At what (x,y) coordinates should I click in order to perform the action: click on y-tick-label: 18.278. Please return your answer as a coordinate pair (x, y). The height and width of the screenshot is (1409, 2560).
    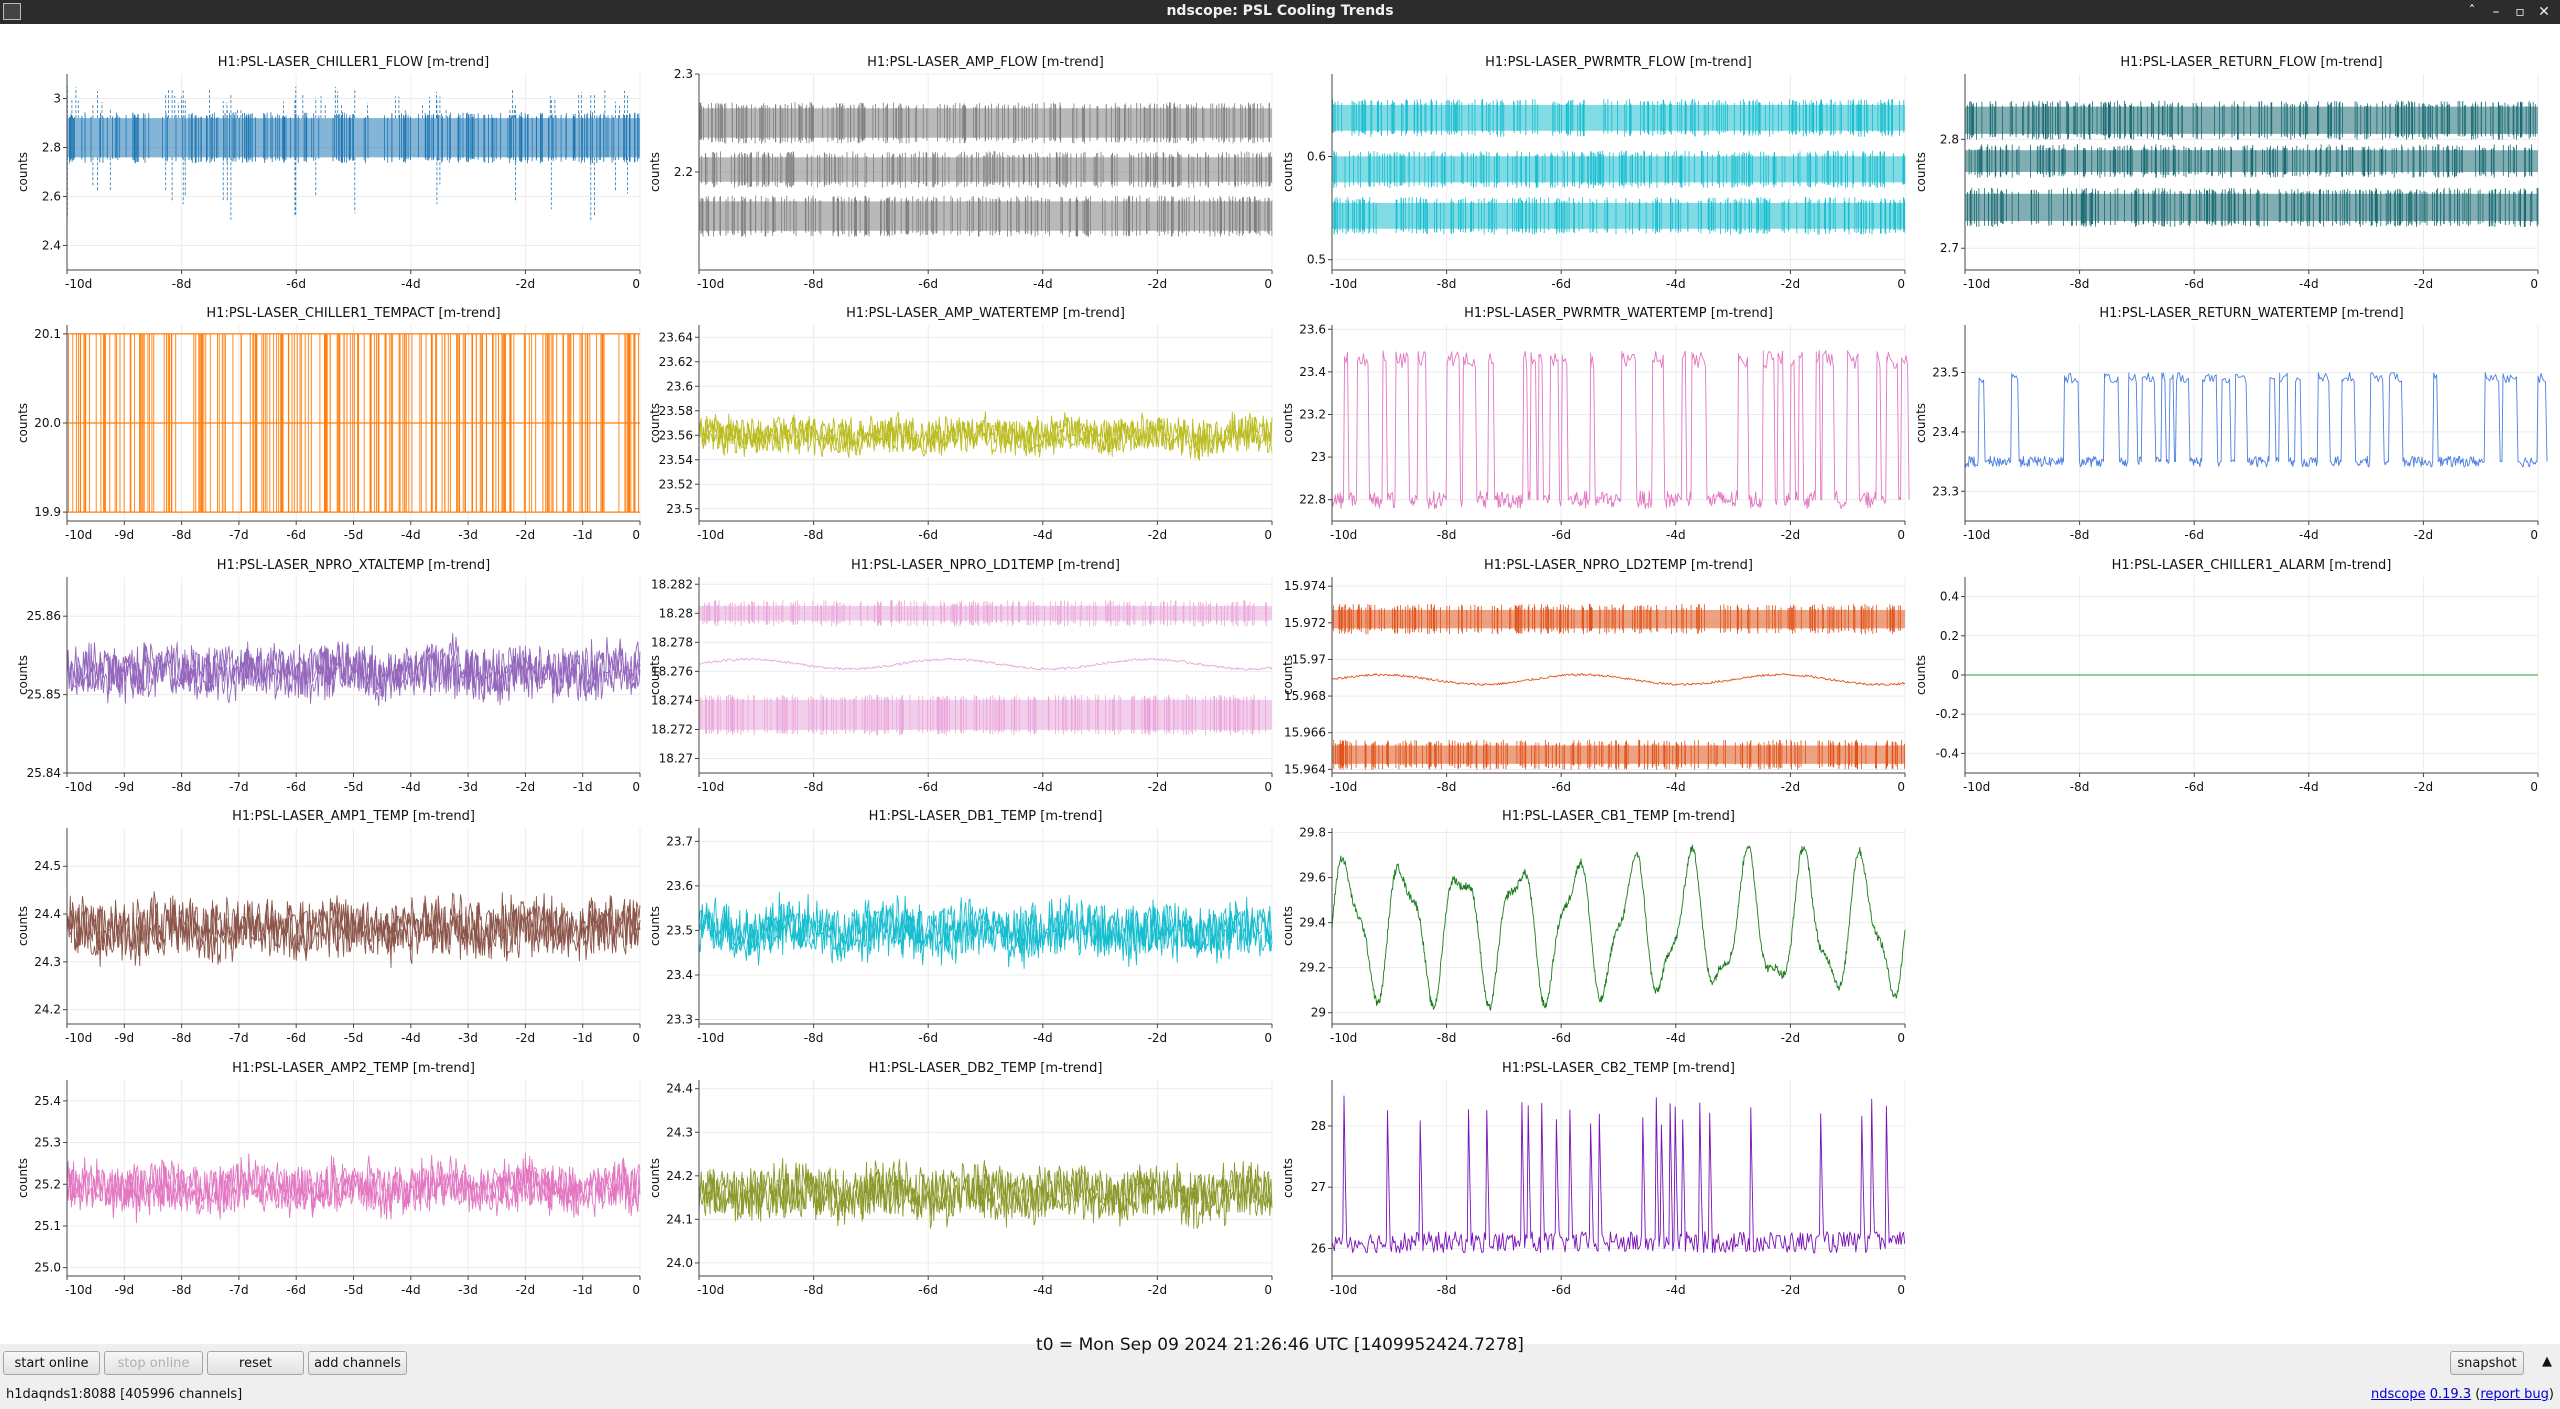
    Looking at the image, I should click on (672, 642).